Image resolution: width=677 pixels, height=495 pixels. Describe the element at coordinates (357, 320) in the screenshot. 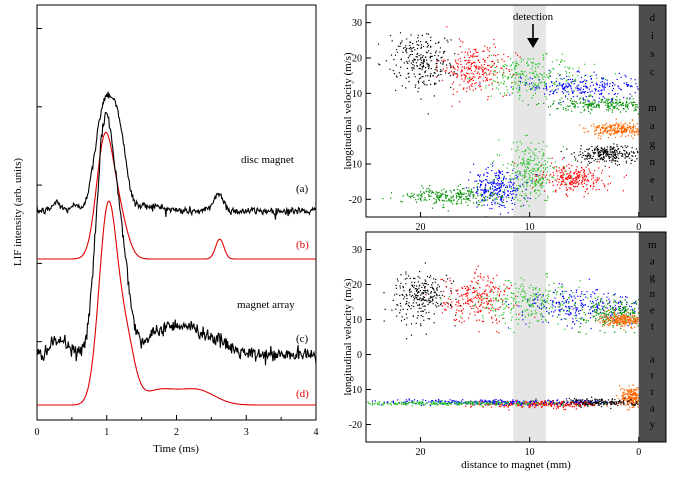

I see `bottom-y-tick-label: 10` at that location.